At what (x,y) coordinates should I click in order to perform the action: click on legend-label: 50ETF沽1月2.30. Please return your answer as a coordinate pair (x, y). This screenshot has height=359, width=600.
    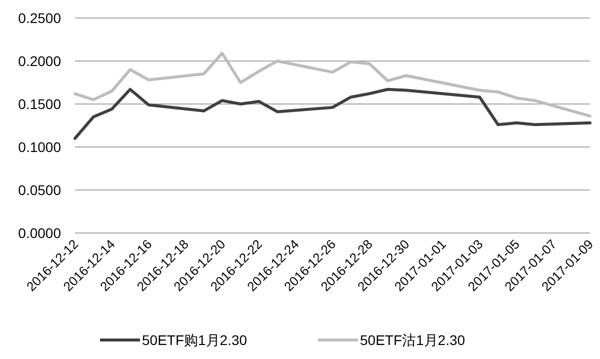
    Looking at the image, I should click on (413, 340).